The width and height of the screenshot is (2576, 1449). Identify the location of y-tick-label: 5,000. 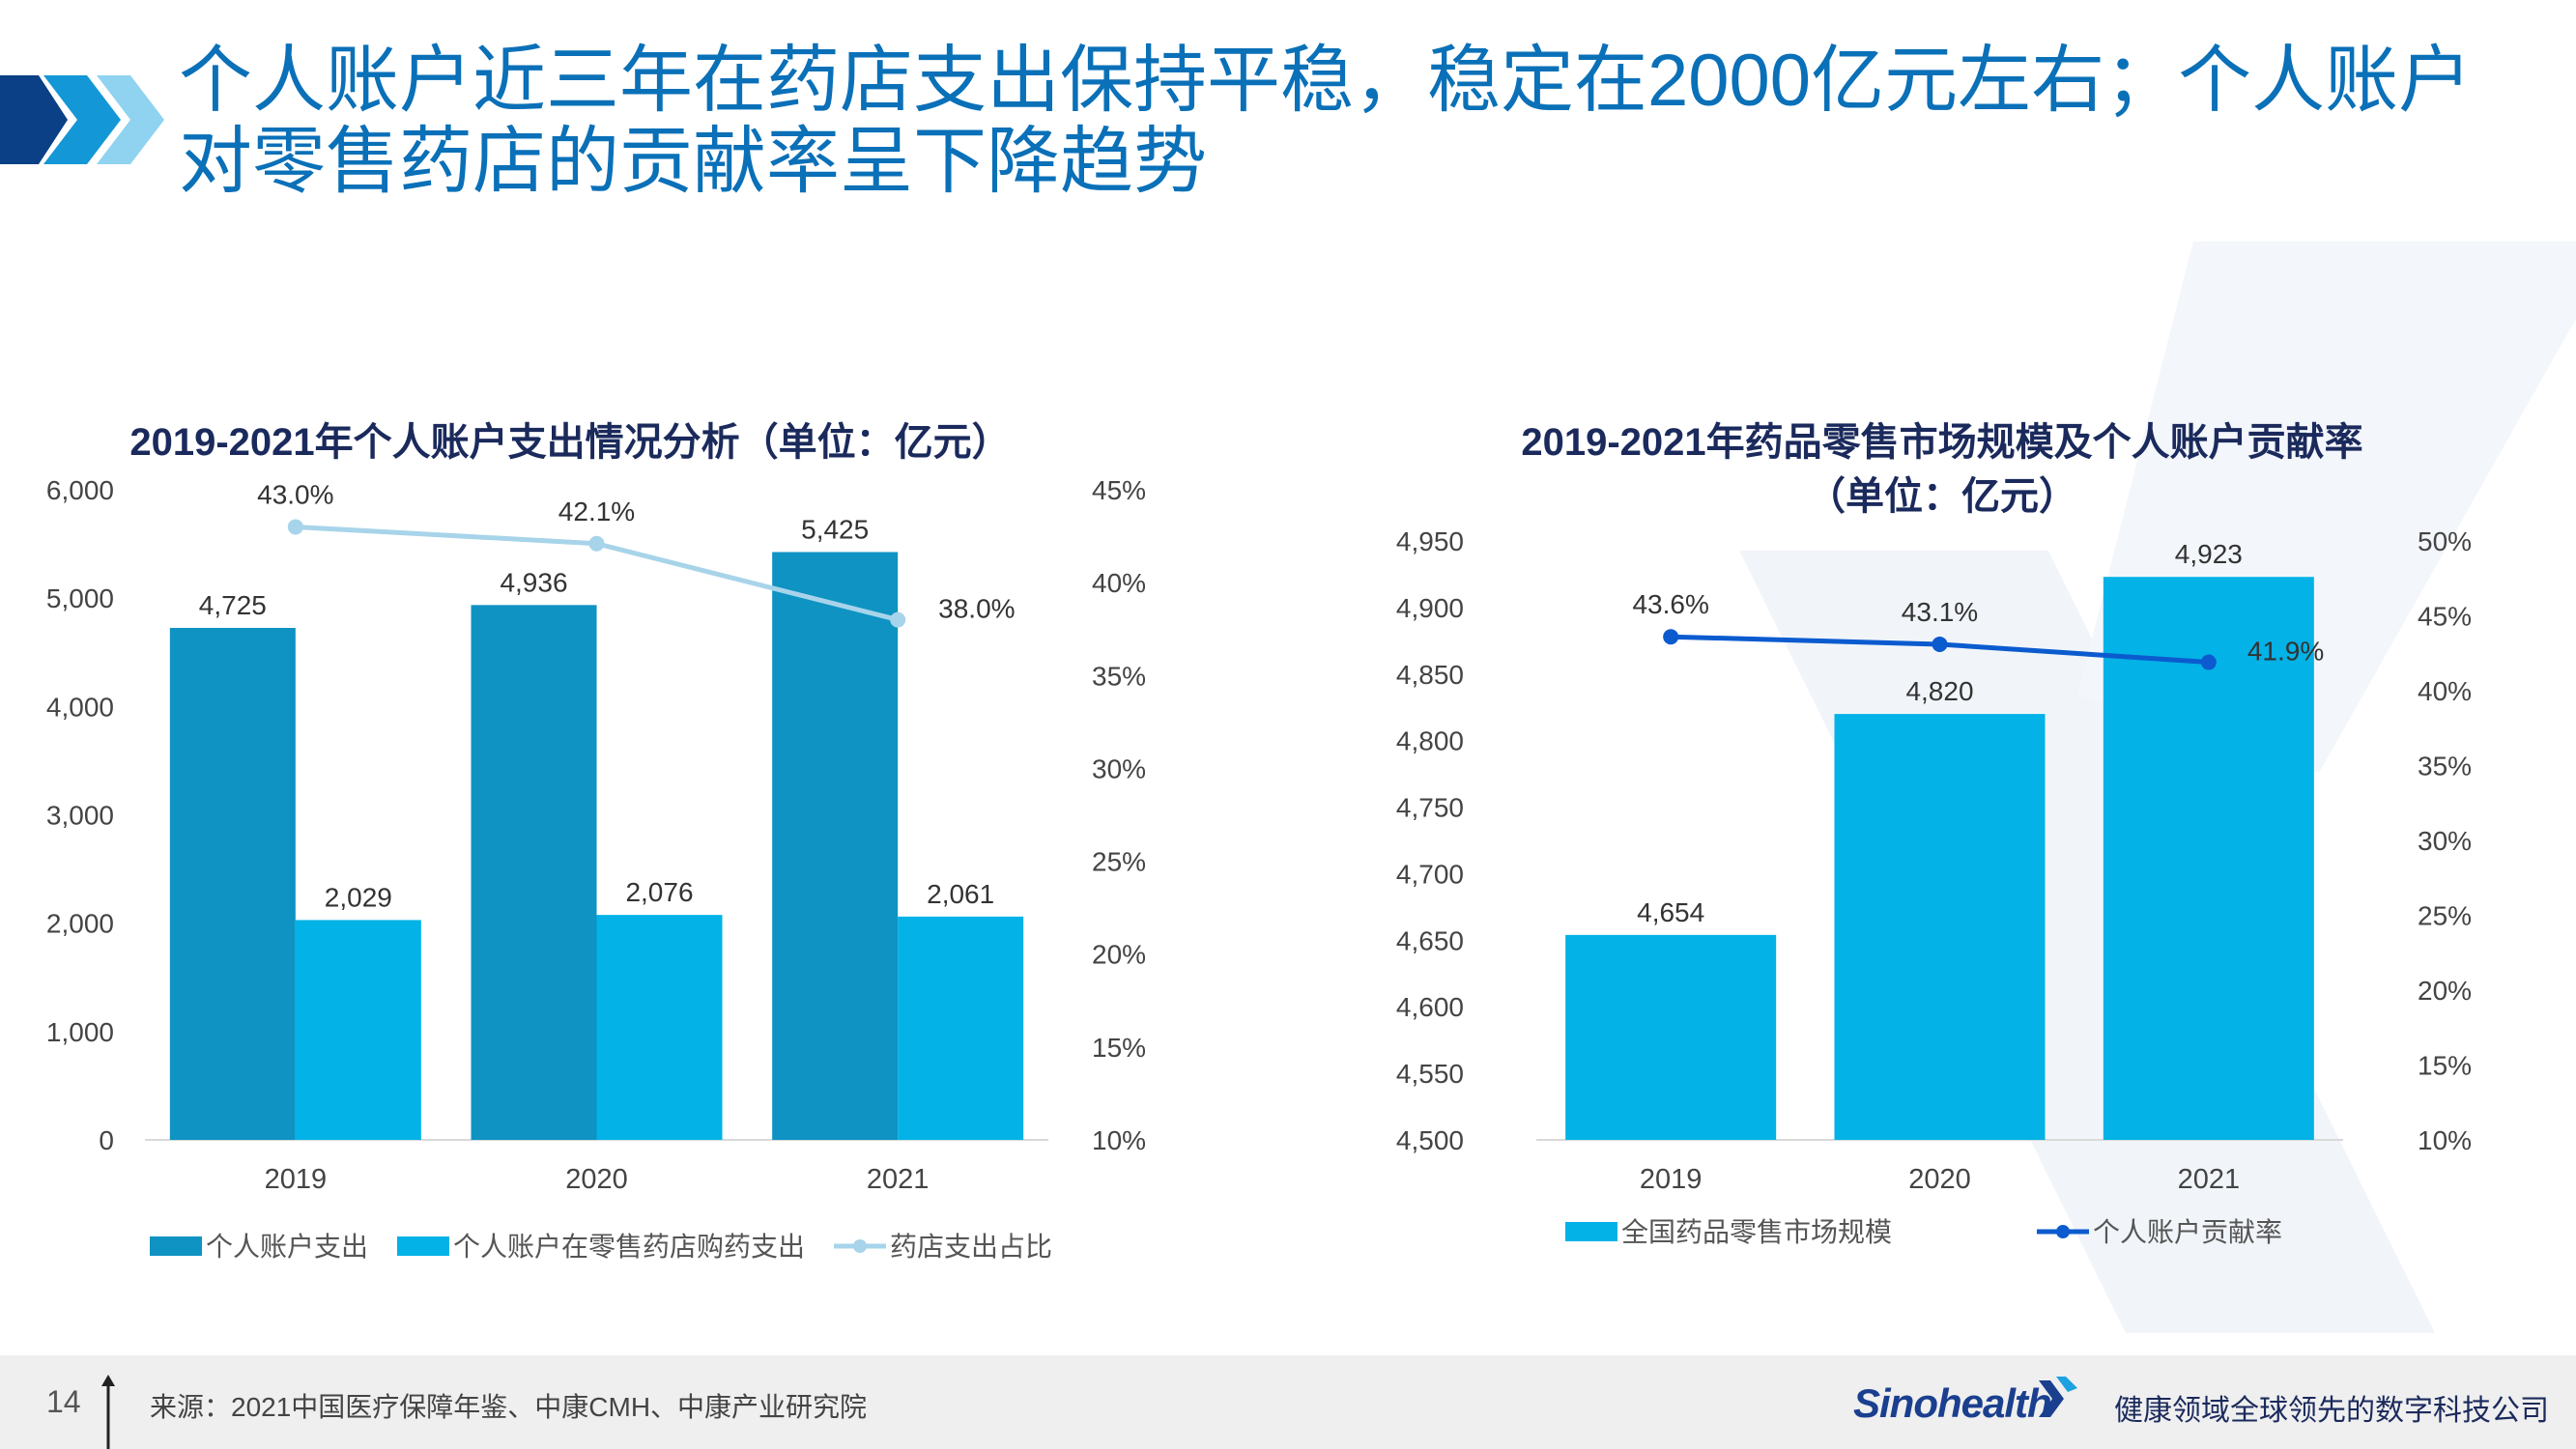
(80, 598).